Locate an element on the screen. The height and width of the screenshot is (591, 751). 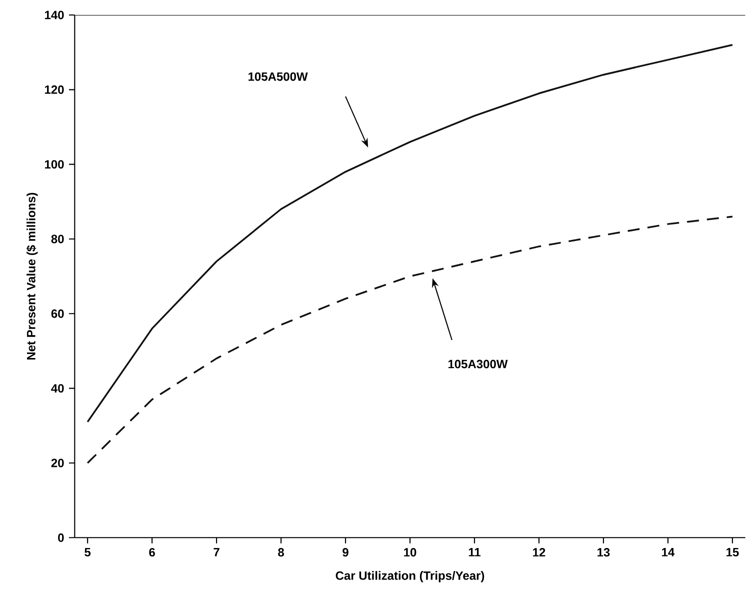
x-tick-label: 5 is located at coordinates (87, 552).